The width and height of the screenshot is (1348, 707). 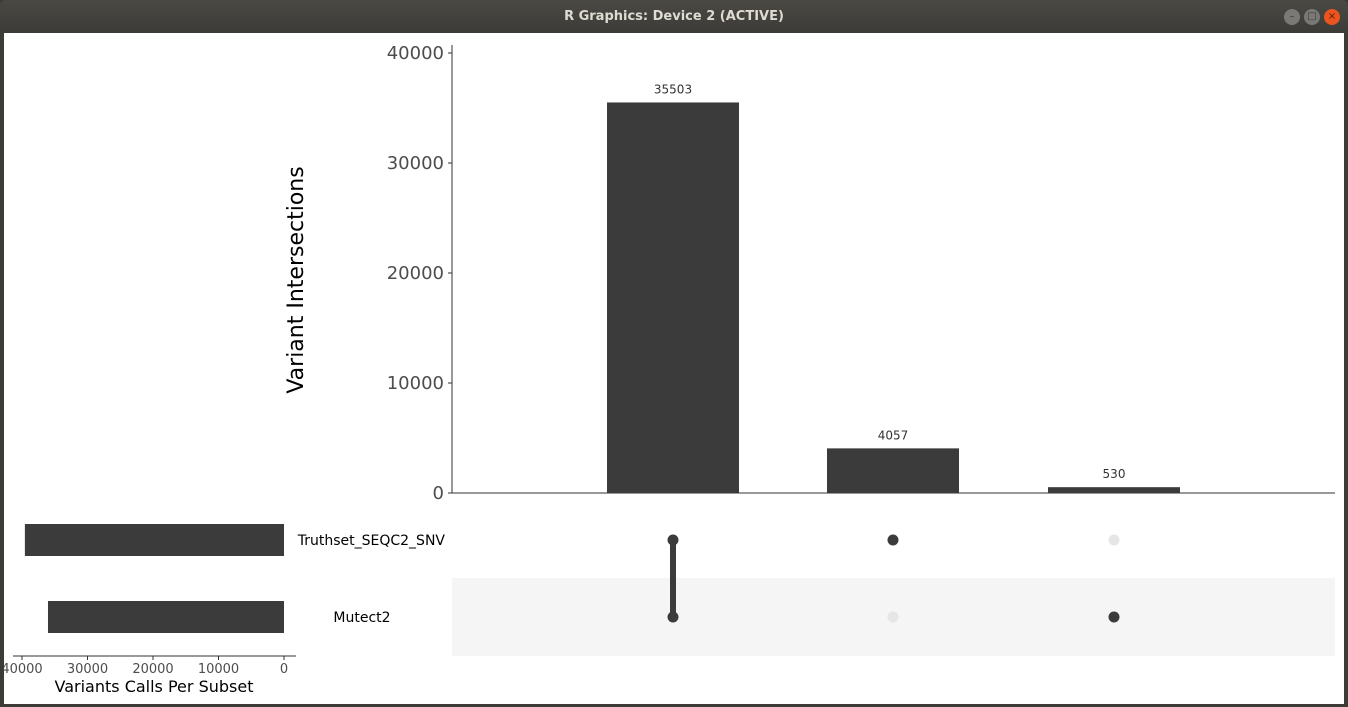 What do you see at coordinates (415, 53) in the screenshot?
I see `y-tick-label: 40000` at bounding box center [415, 53].